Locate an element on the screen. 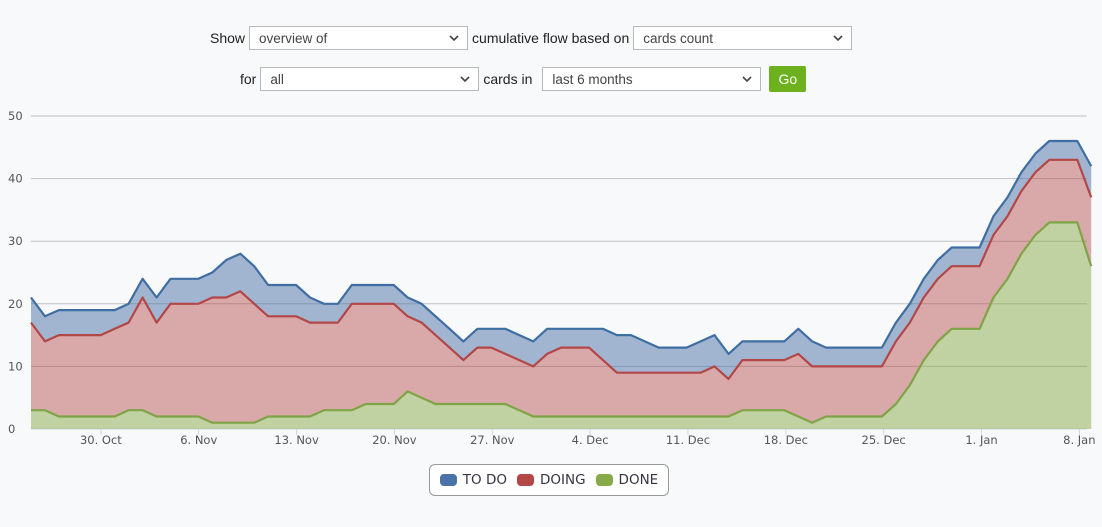 This screenshot has width=1102, height=527. done-swatch-icon is located at coordinates (604, 480).